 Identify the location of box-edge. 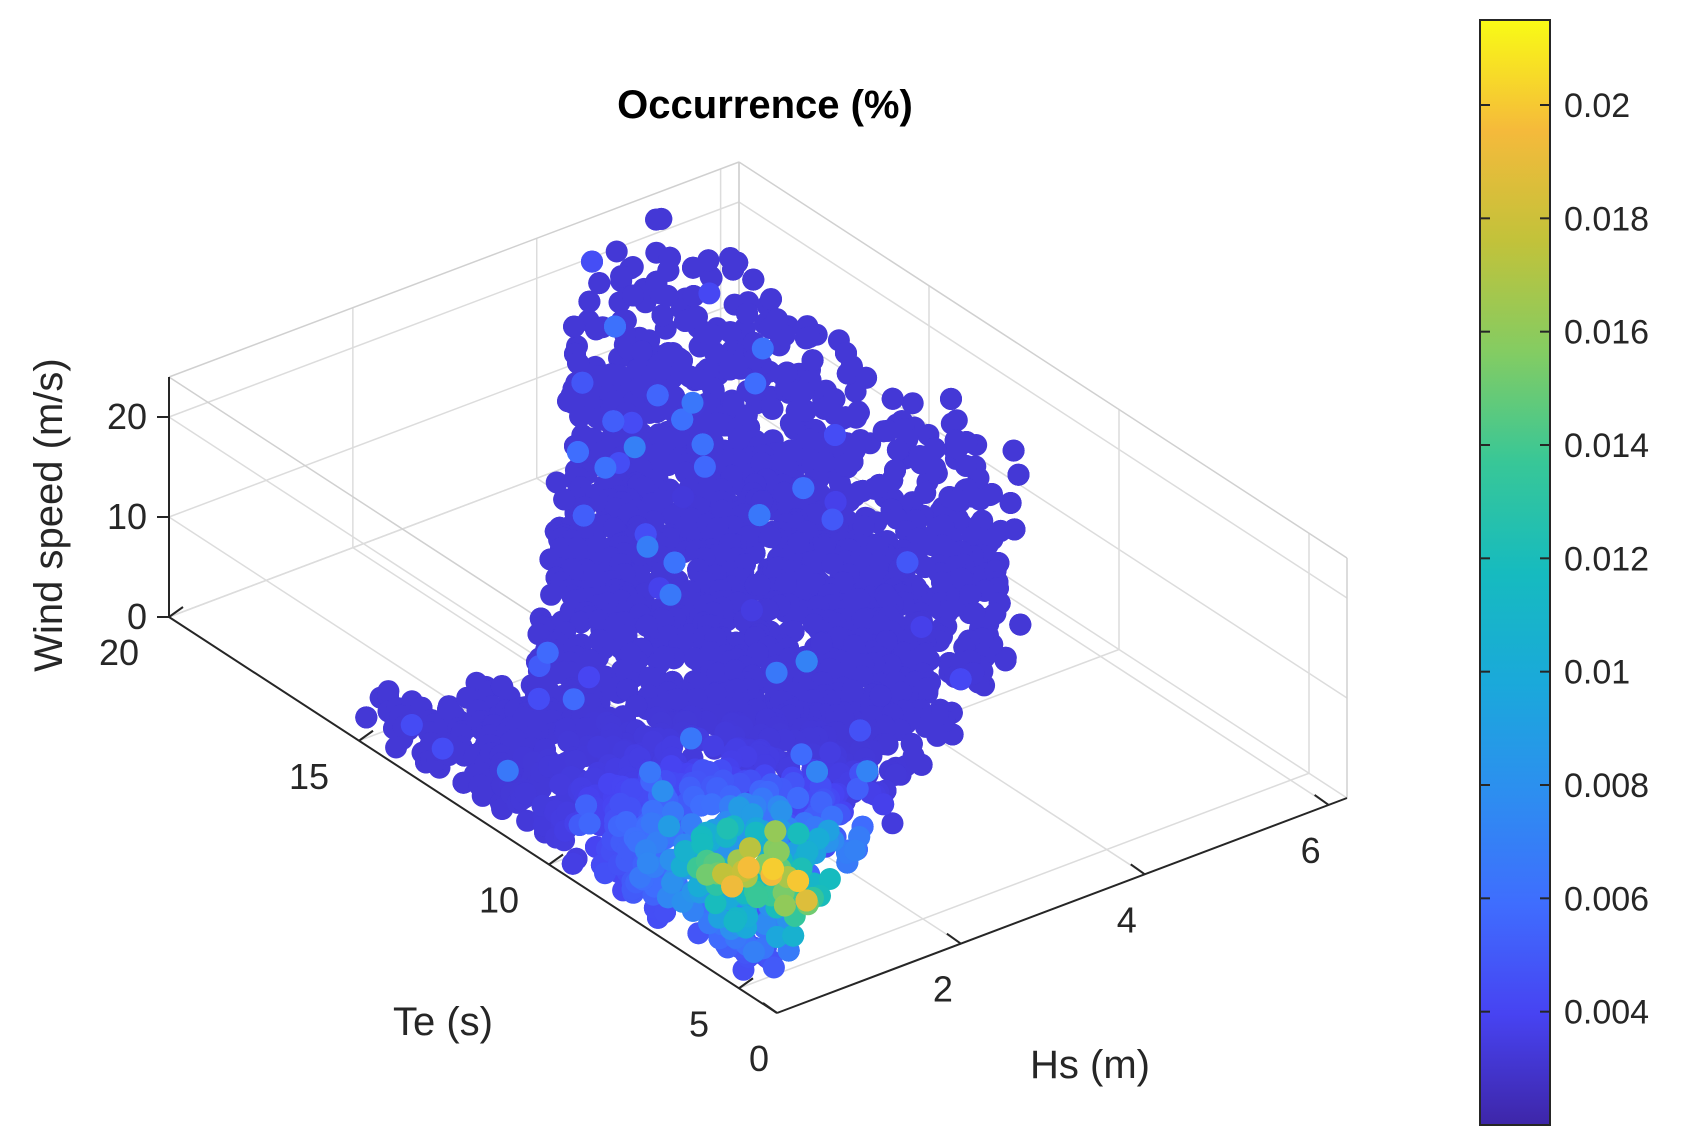
(454, 269).